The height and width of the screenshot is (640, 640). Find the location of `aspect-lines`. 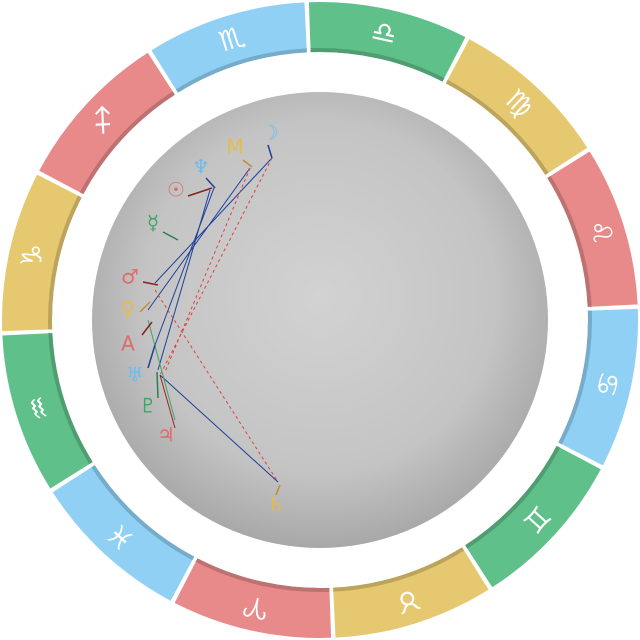

aspect-lines is located at coordinates (213, 320).